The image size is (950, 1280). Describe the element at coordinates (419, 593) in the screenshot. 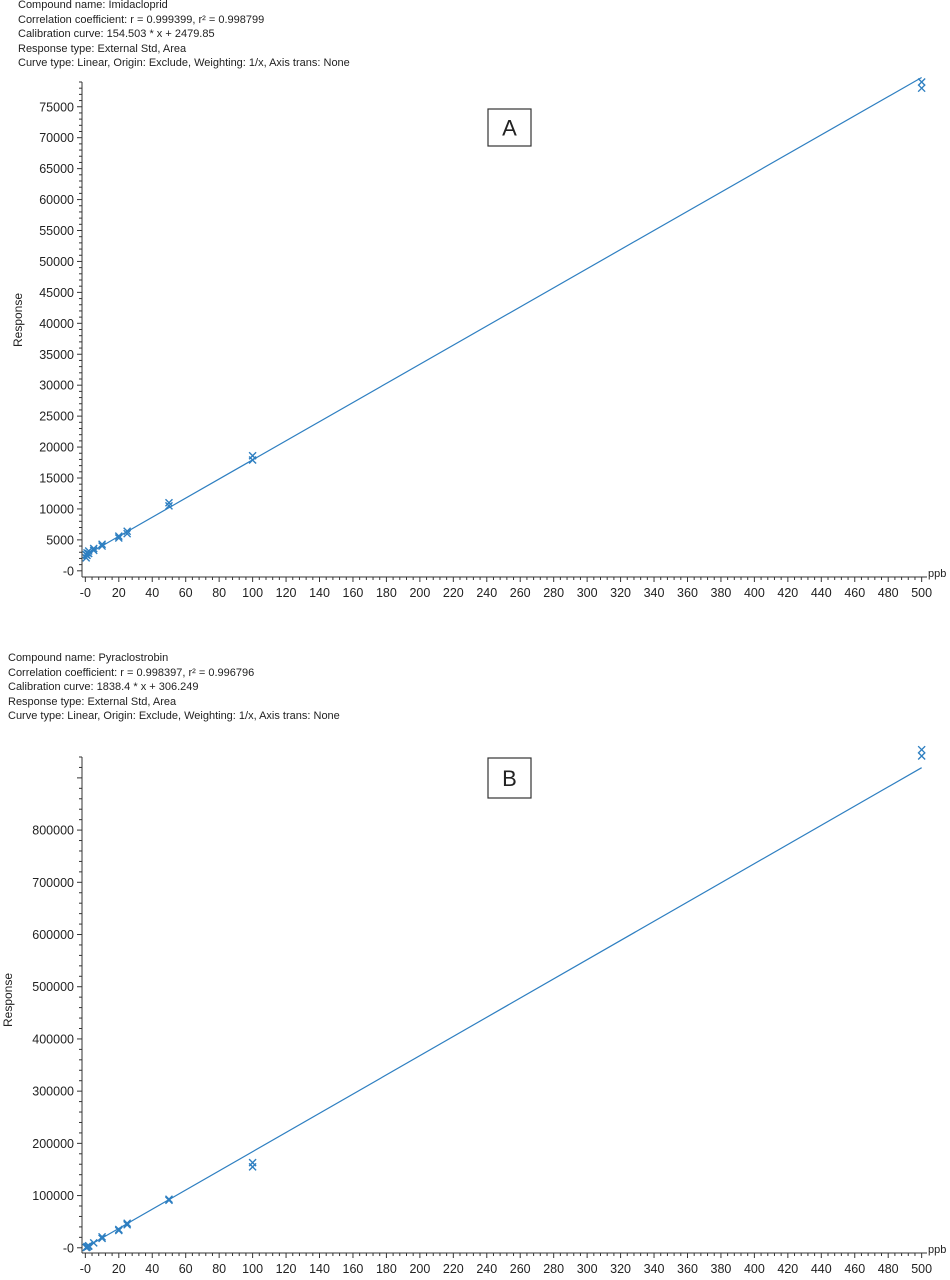

I see `chart-a-x-tick-label: 200` at that location.